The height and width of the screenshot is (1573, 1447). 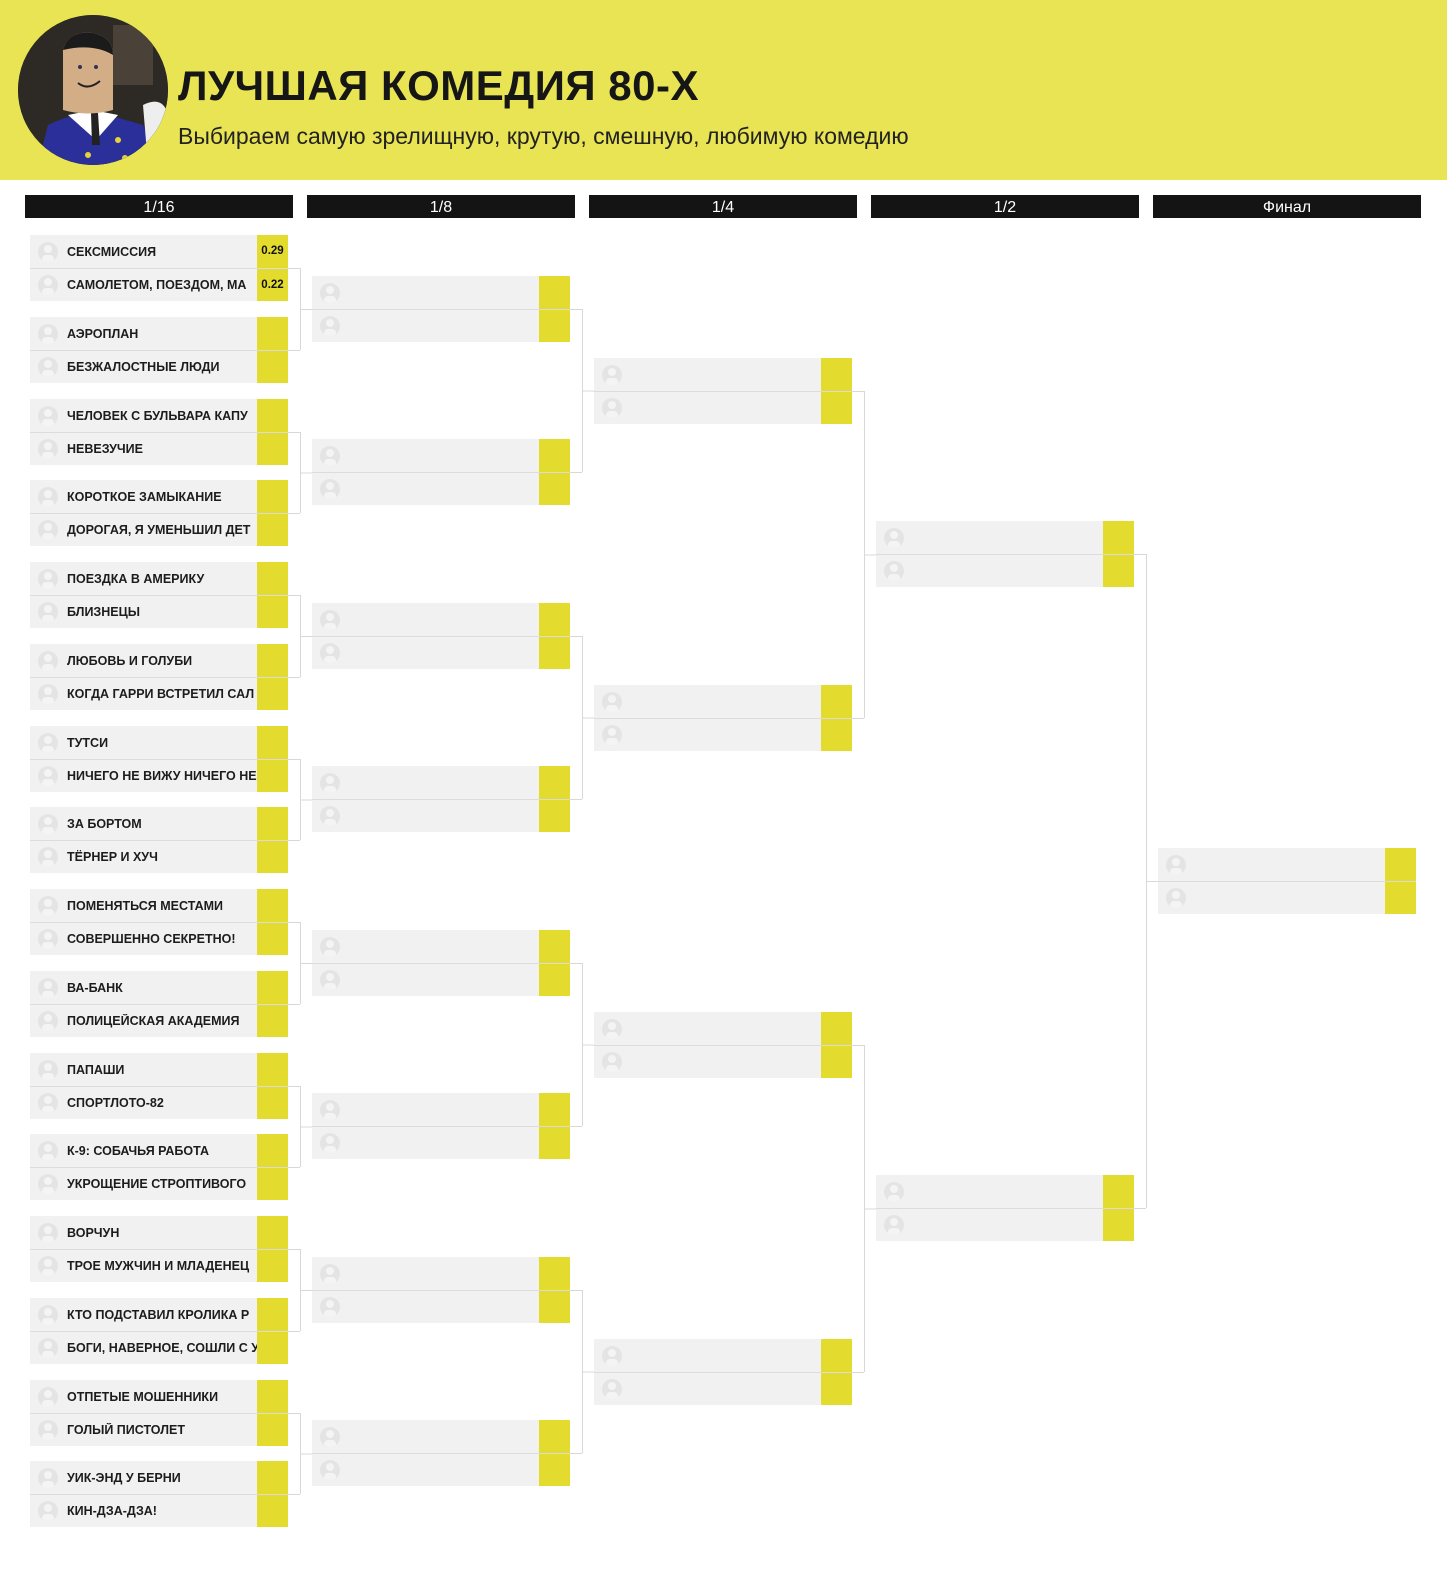 I want to click on participant-slot: ТРОЕ МУЖЧИН И МЛАДЕНЕЦ, so click(x=159, y=1265).